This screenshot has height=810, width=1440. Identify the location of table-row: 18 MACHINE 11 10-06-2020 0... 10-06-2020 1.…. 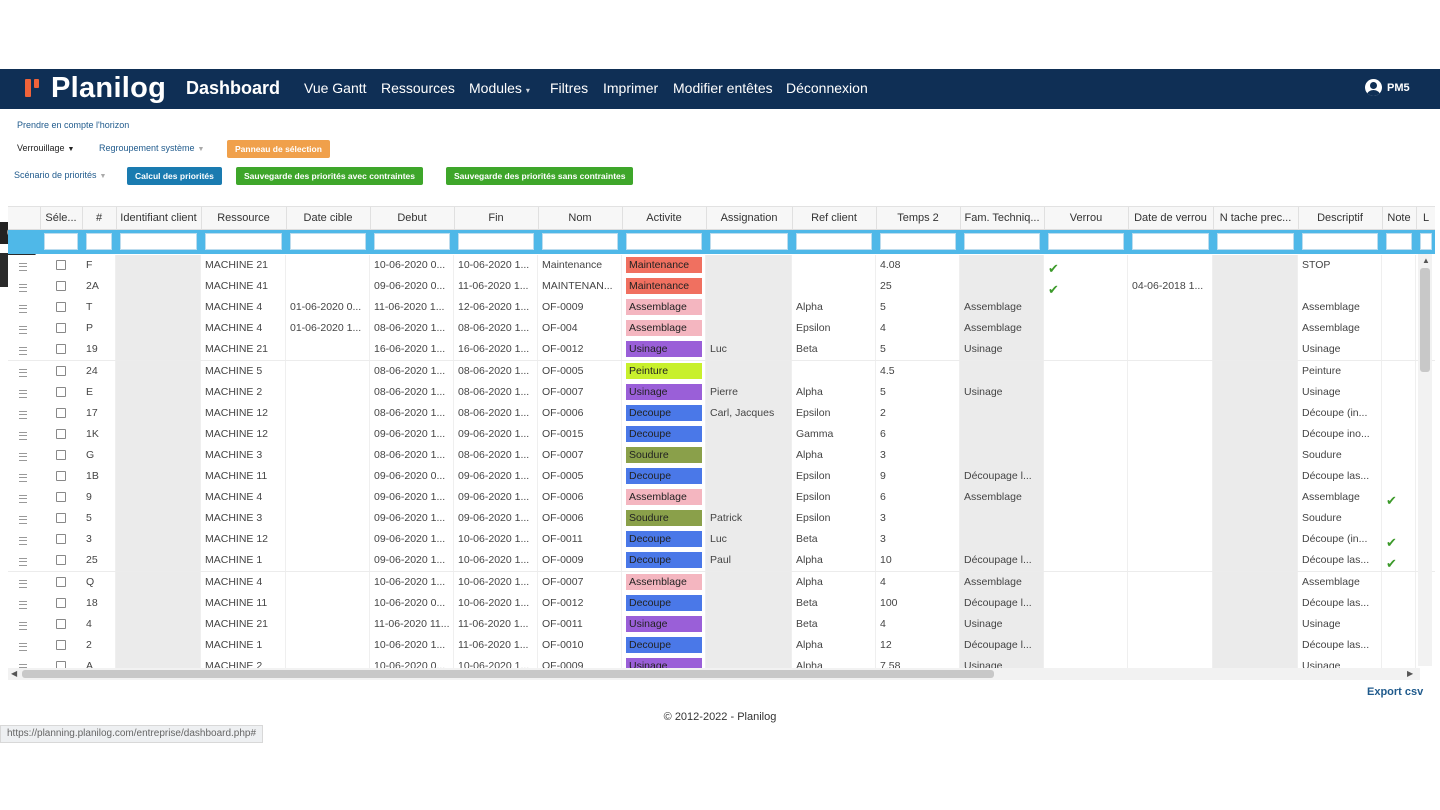
(721, 603).